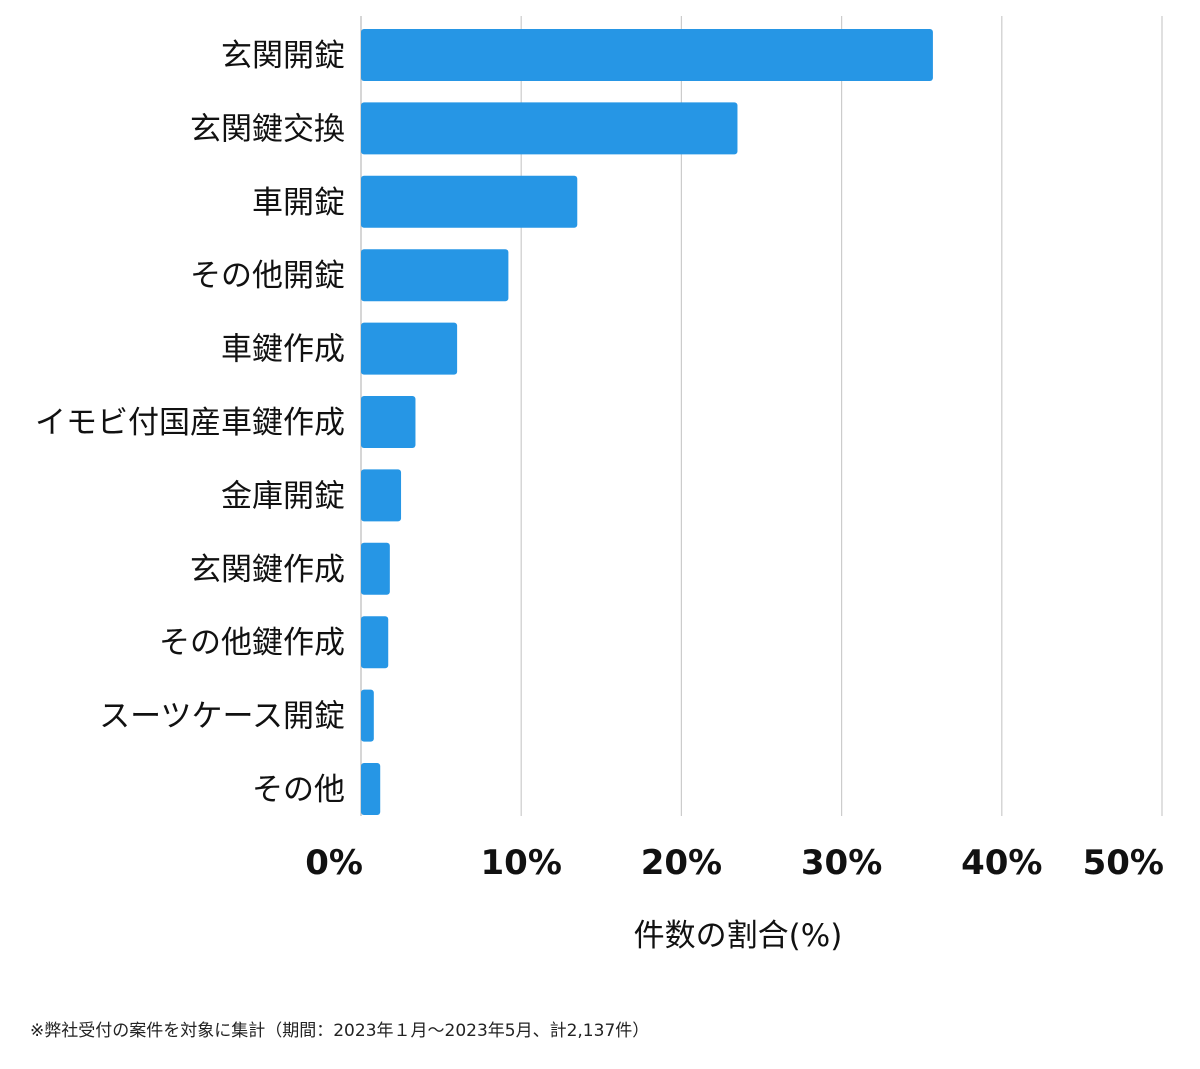 The image size is (1200, 1069). Describe the element at coordinates (334, 863) in the screenshot. I see `x-tick-label: 0%` at that location.